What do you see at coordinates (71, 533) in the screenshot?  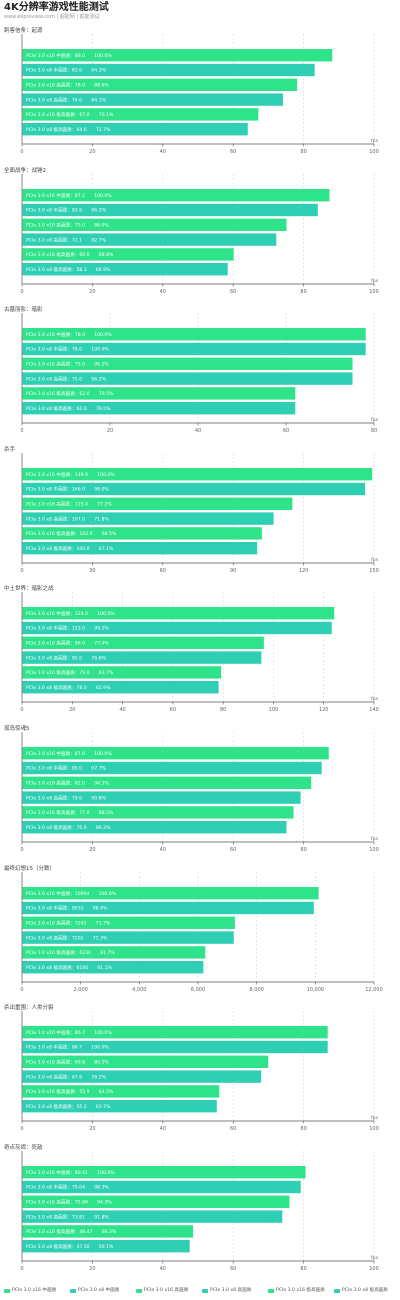 I see `bar-data-label: PCIe 3.0 x16 极高画质：102.0 68.5%` at bounding box center [71, 533].